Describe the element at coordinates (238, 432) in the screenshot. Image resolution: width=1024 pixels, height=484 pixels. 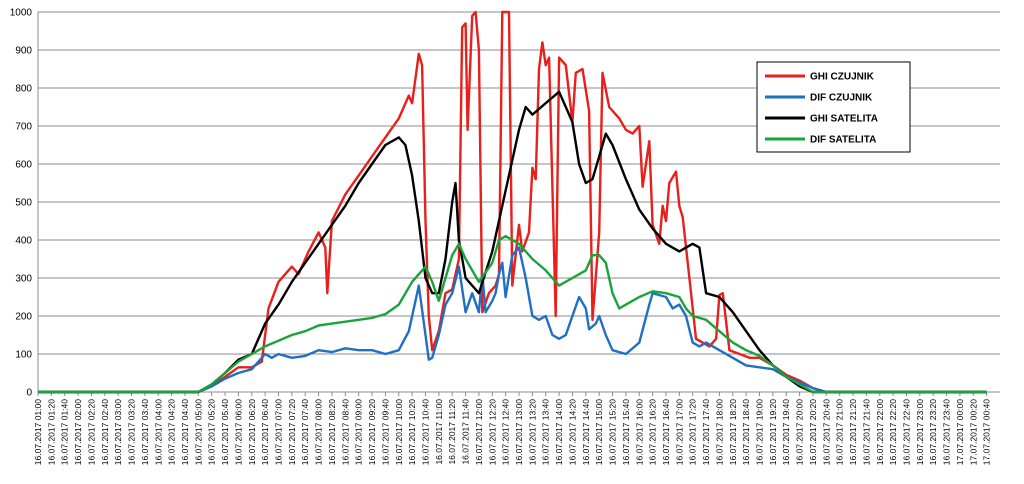
I see `x-tick-label: 16.07.2017 06:00` at that location.